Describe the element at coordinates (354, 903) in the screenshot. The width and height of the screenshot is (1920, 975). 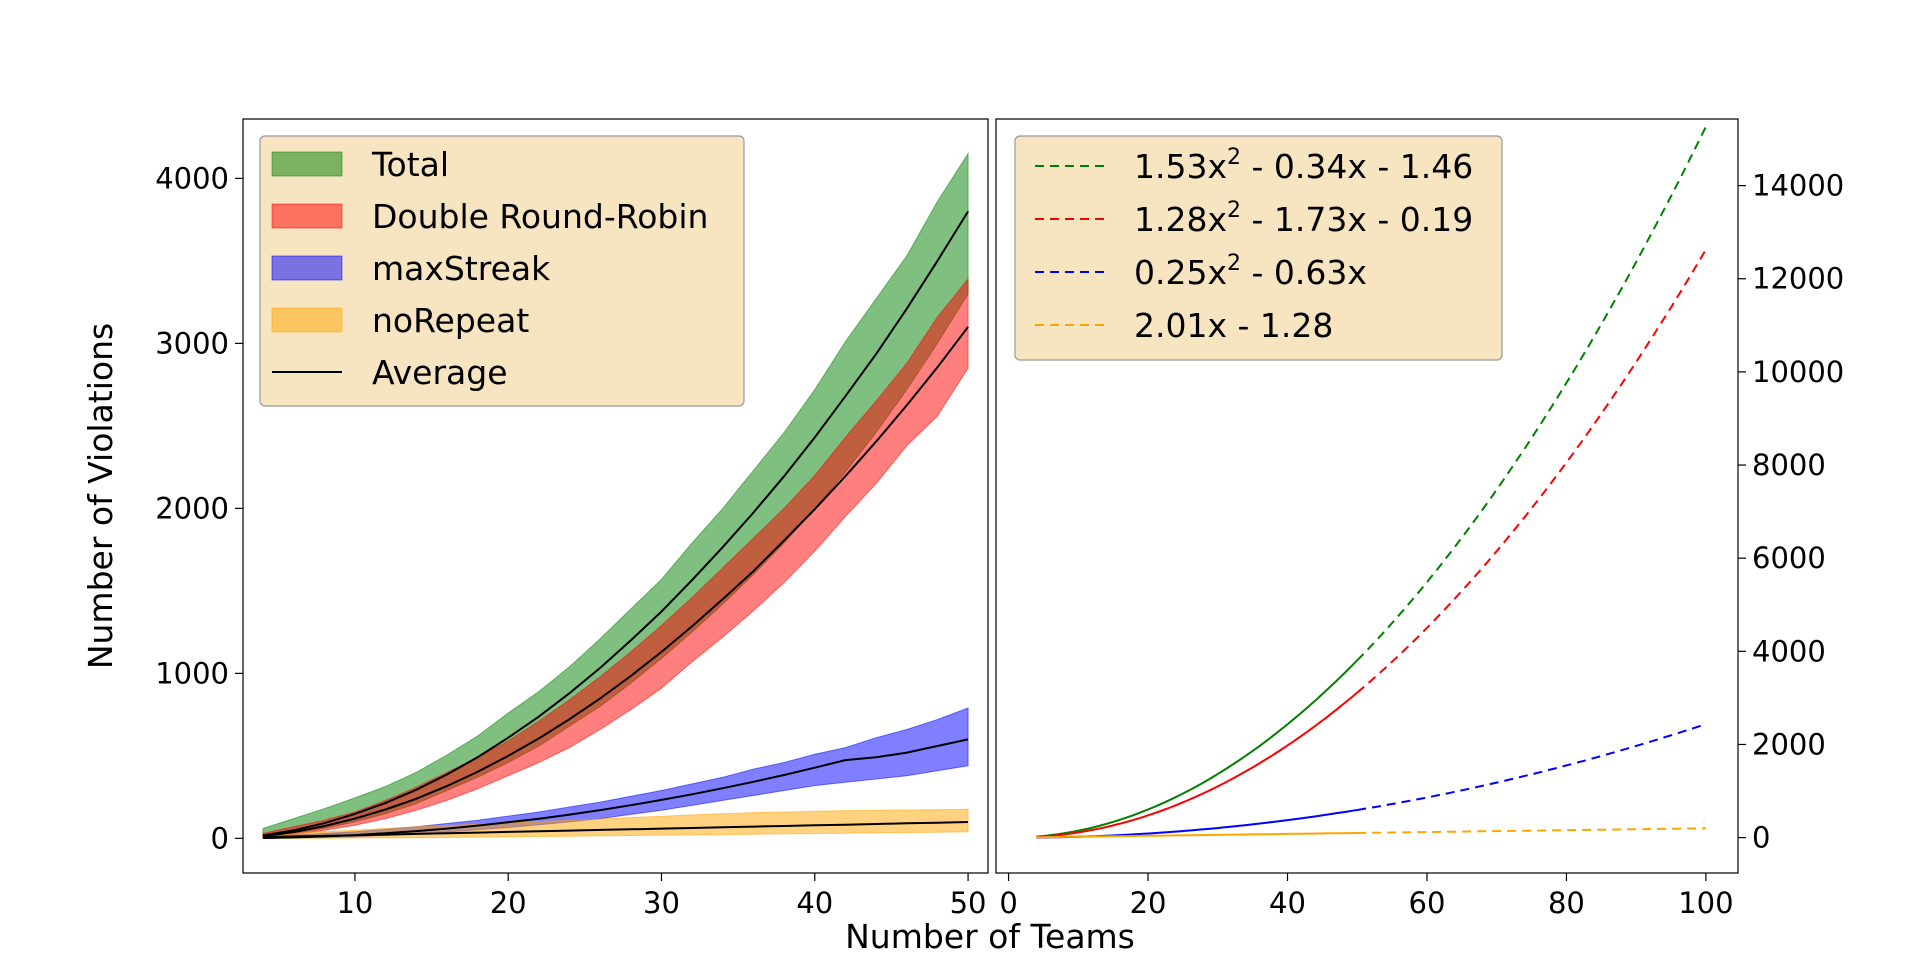
I see `x-tick-label: 10` at that location.